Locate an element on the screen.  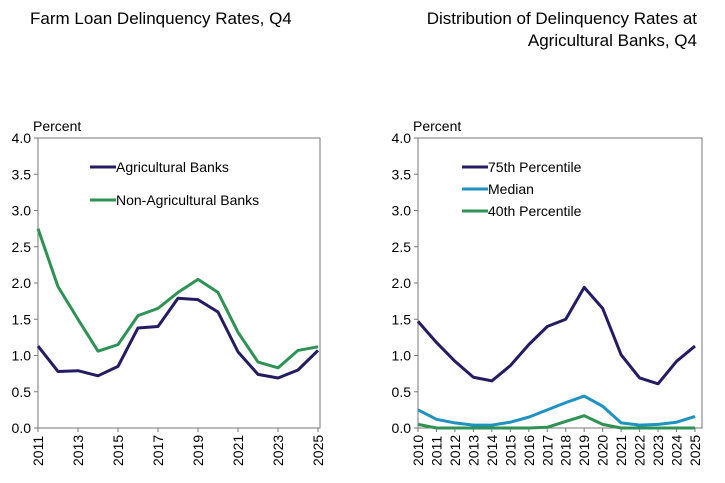
left-x-tick-label: 2015 is located at coordinates (118, 450).